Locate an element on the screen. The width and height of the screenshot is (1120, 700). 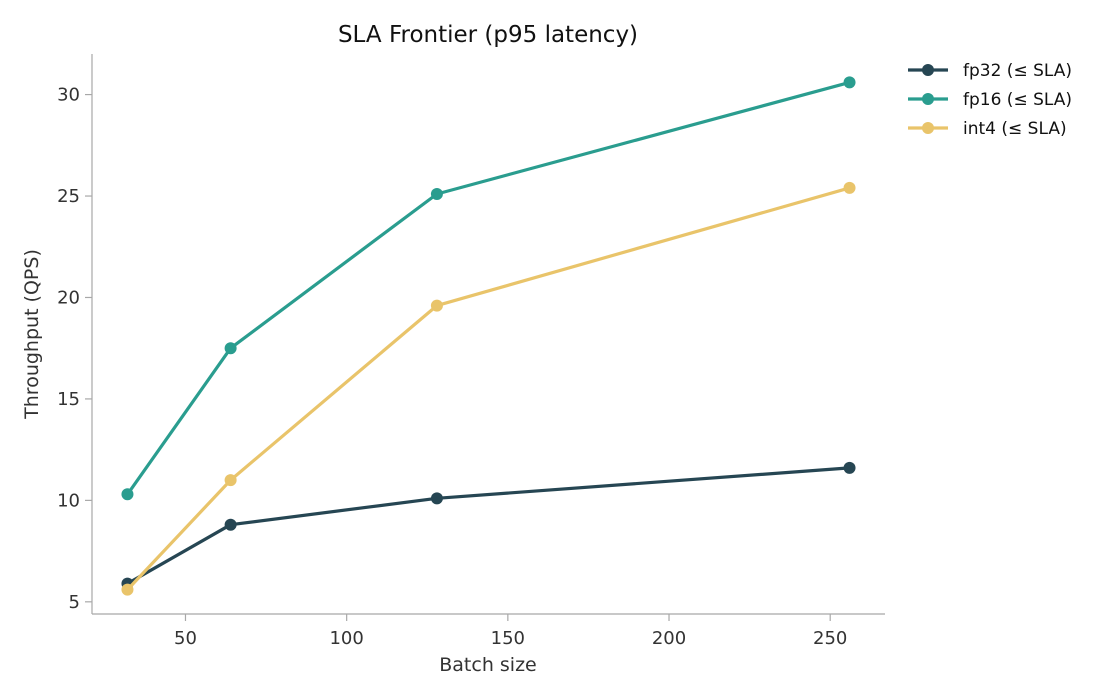
x-tick-label: 50 is located at coordinates (185, 638).